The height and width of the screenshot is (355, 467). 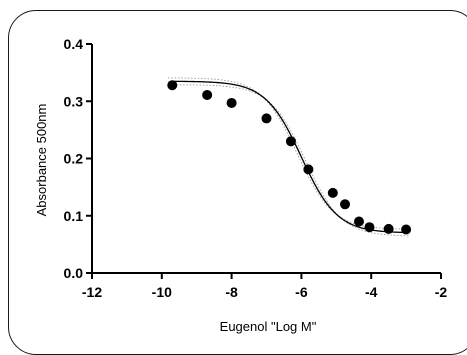 What do you see at coordinates (92, 292) in the screenshot?
I see `x-tick-label: -12` at bounding box center [92, 292].